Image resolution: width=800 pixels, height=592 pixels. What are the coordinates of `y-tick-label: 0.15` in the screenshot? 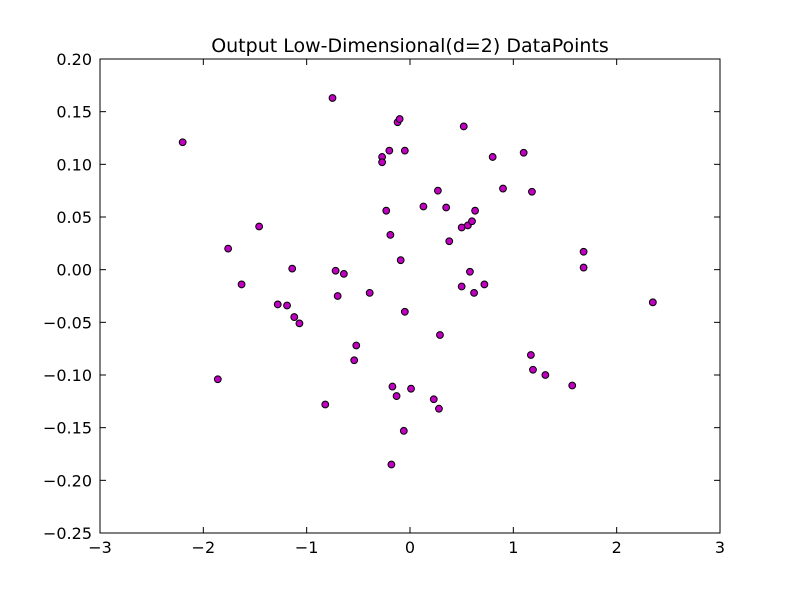 It's located at (74, 112).